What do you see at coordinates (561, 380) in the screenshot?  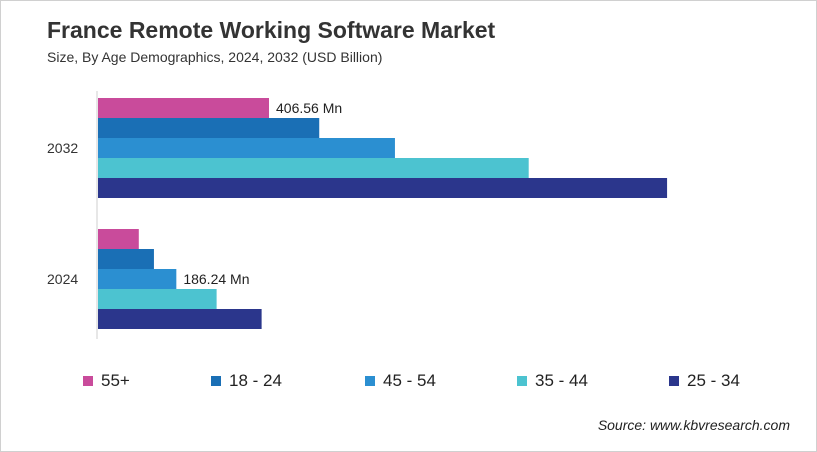 I see `legend-label: 35 - 44` at bounding box center [561, 380].